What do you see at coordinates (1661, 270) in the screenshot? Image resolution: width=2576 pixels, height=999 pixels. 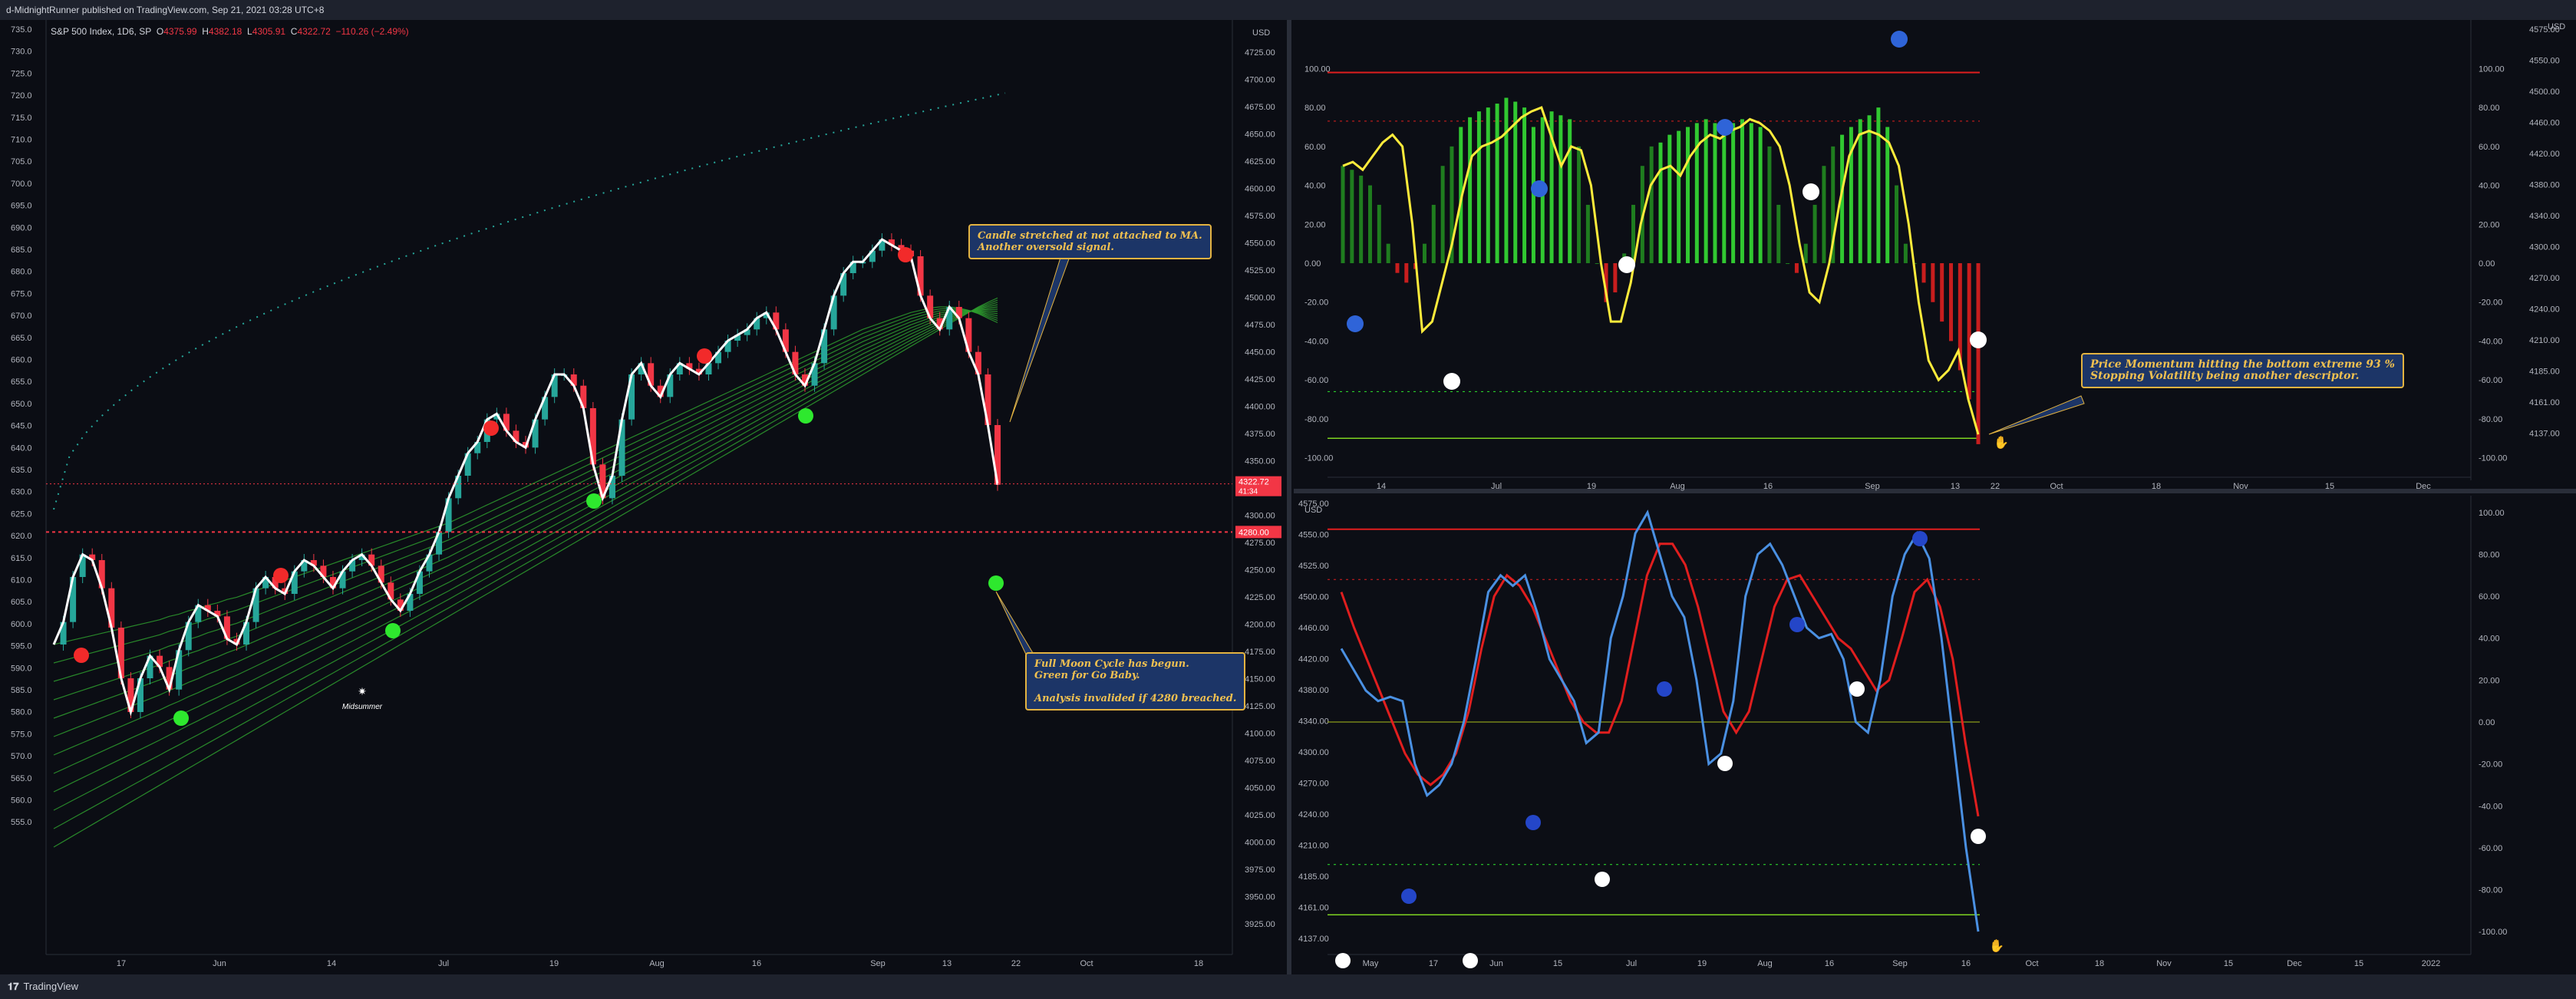 I see `momentum-oscillator-line` at bounding box center [1661, 270].